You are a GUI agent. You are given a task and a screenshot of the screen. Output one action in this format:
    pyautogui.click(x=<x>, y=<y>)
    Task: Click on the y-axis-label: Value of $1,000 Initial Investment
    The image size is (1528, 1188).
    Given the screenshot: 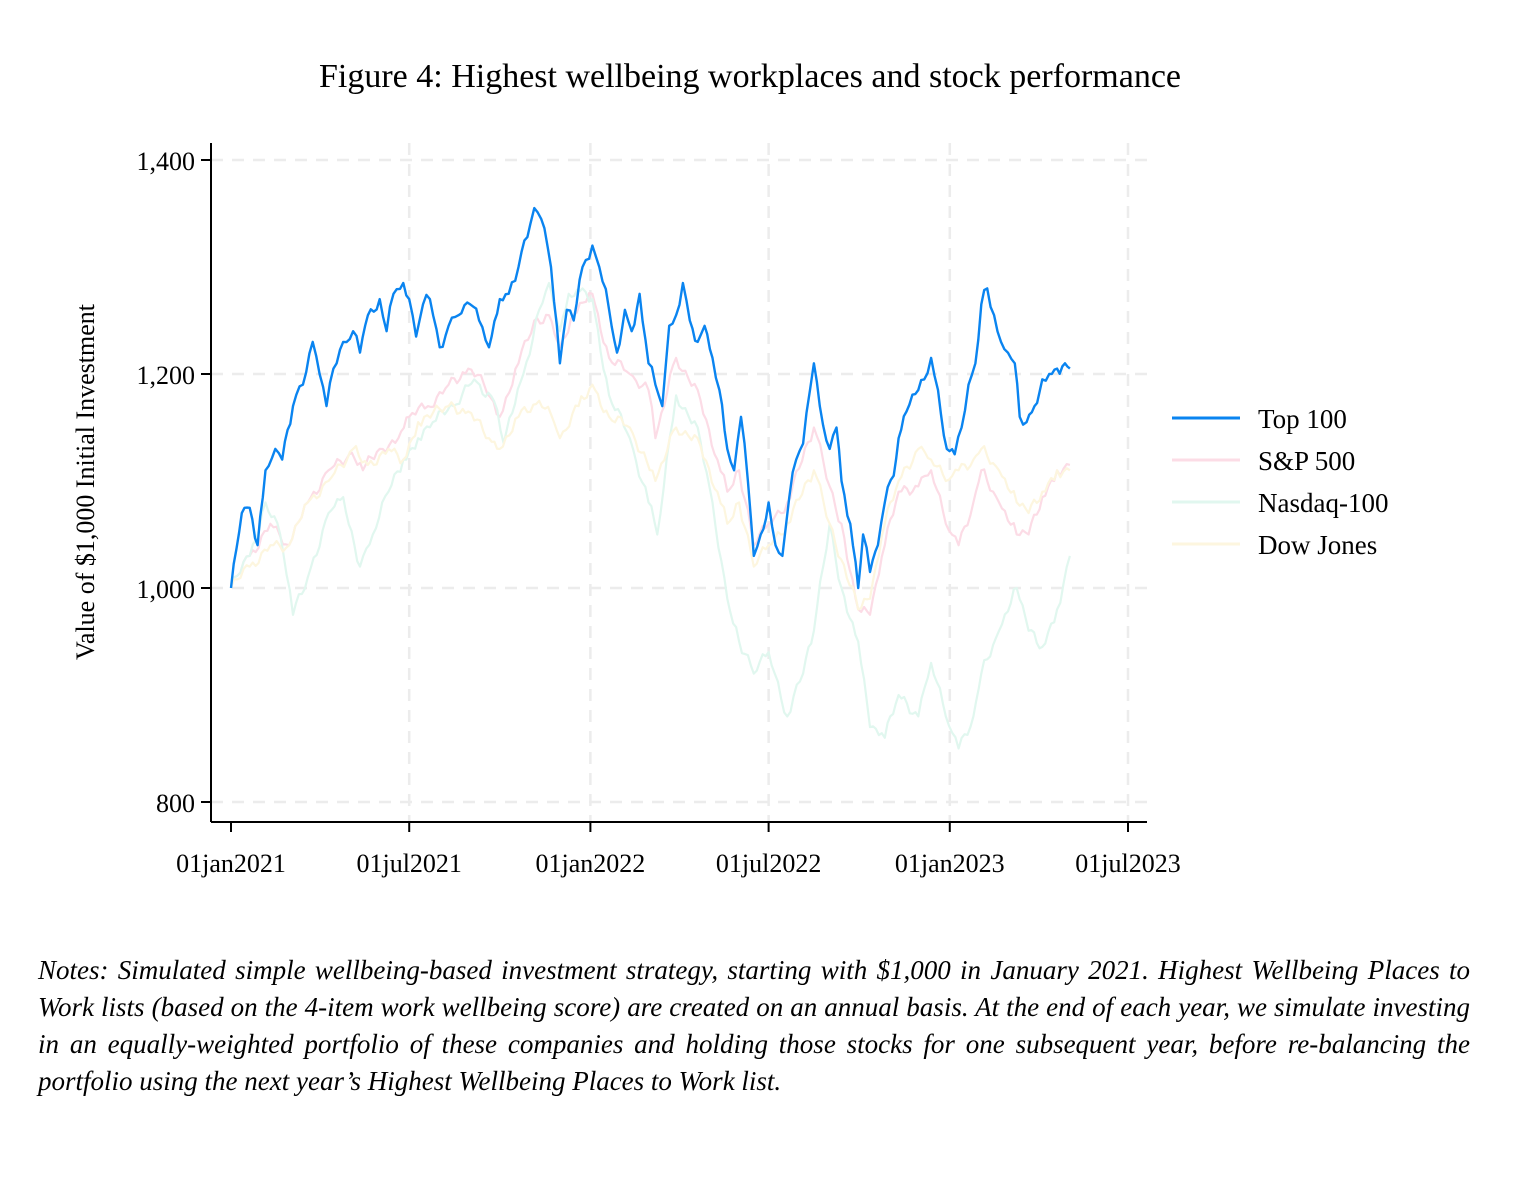 What is the action you would take?
    pyautogui.click(x=85, y=481)
    